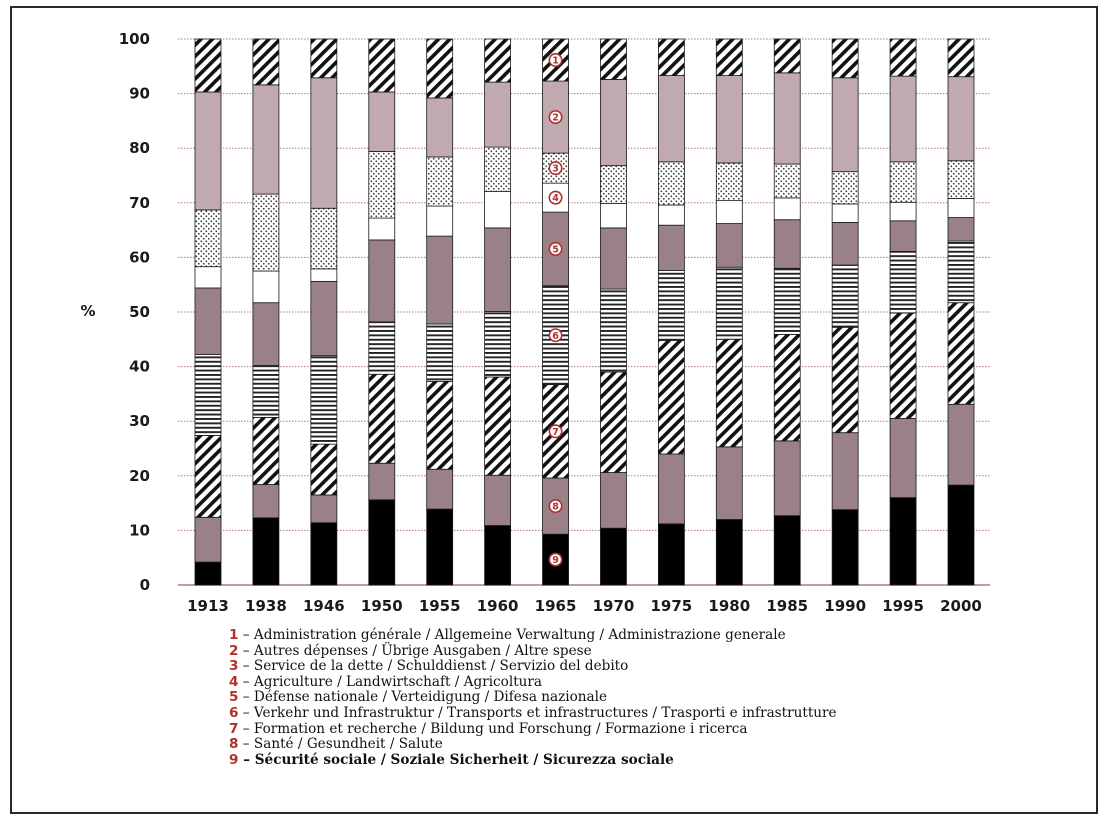 This screenshot has height=819, width=1105. I want to click on bar-segment-2-1985, so click(787, 118).